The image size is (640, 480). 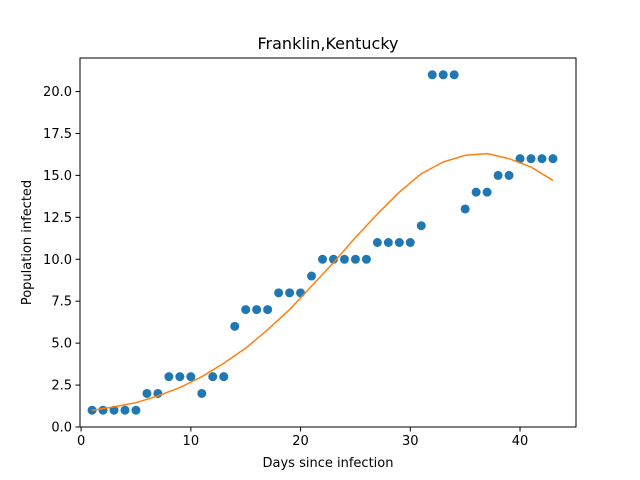 I want to click on chart-title: Franklin,Kentucky, so click(x=328, y=43).